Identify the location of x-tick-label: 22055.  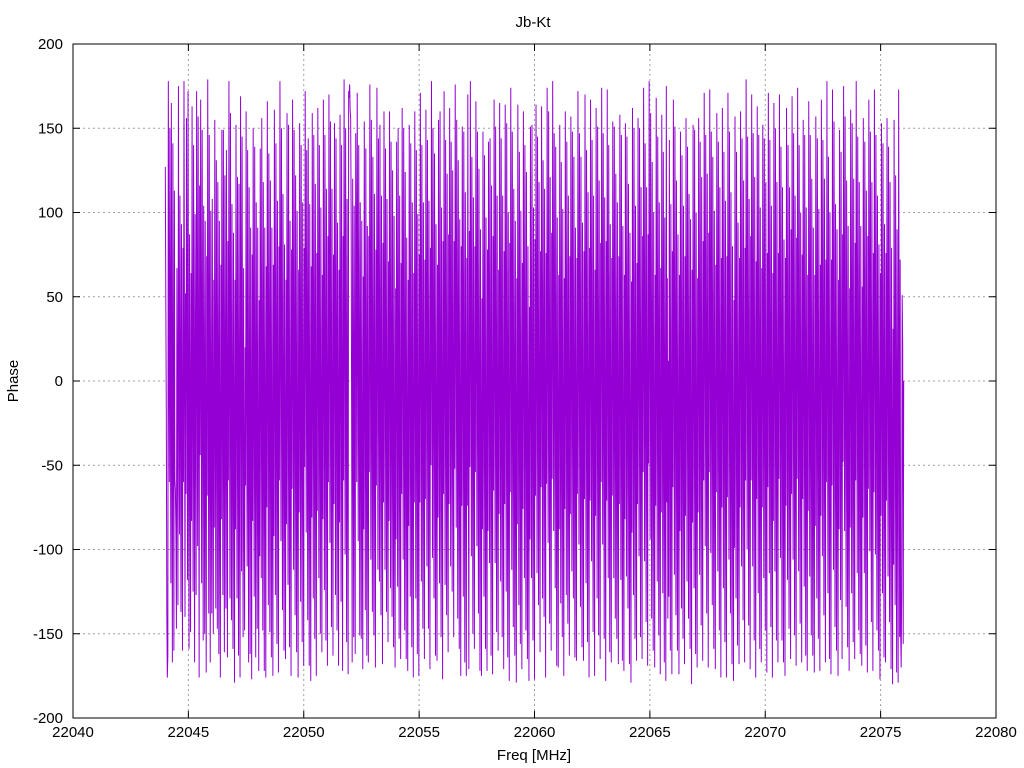
(419, 732).